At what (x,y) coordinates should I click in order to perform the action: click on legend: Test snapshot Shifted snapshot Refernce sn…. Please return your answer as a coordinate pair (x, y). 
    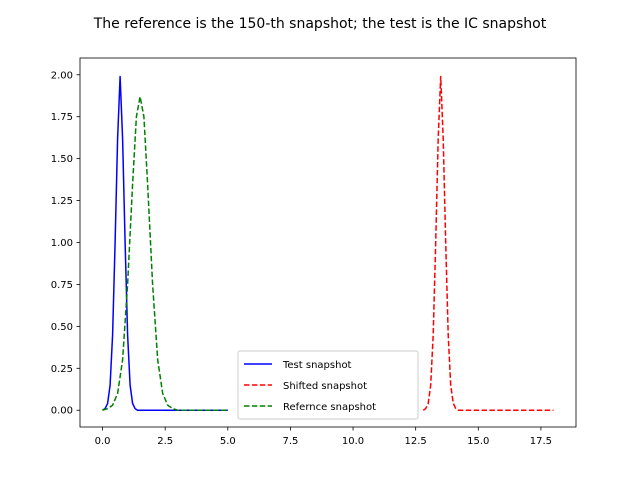
    Looking at the image, I should click on (328, 385).